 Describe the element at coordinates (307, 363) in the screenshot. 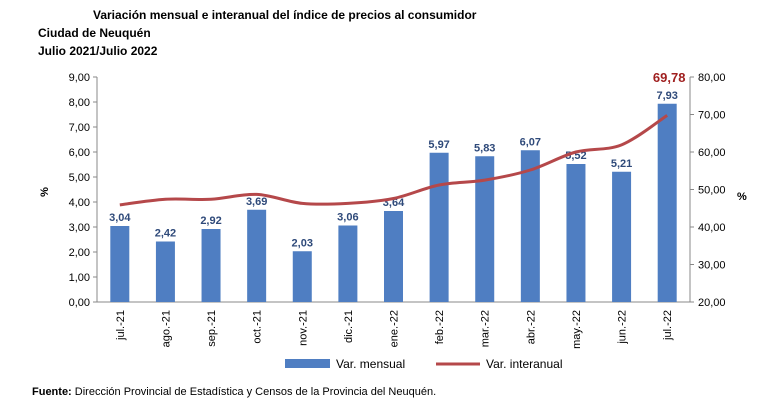

I see `legend-bar-swatch` at that location.